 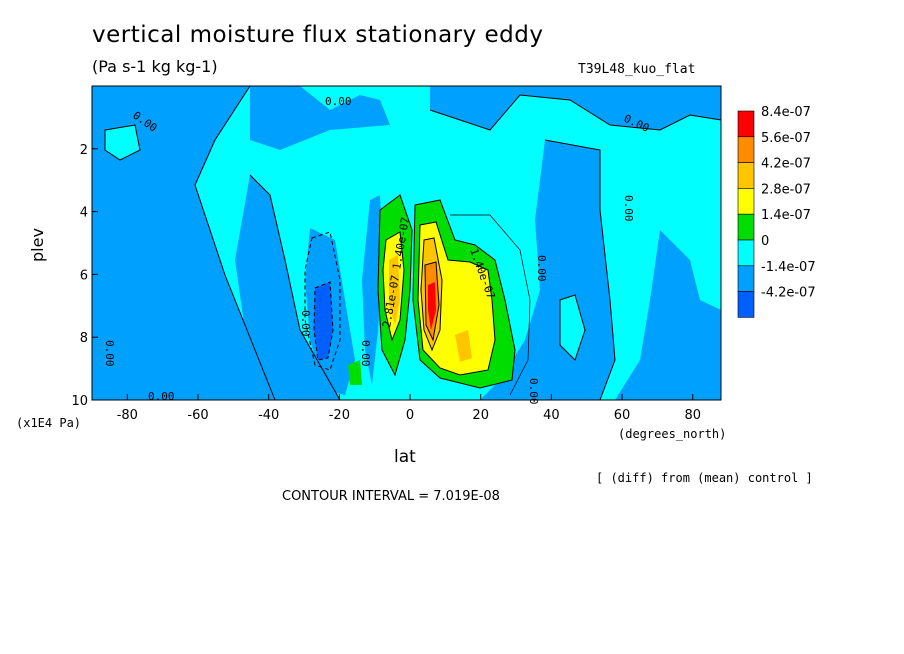 I want to click on legend-label: 0, so click(x=765, y=241).